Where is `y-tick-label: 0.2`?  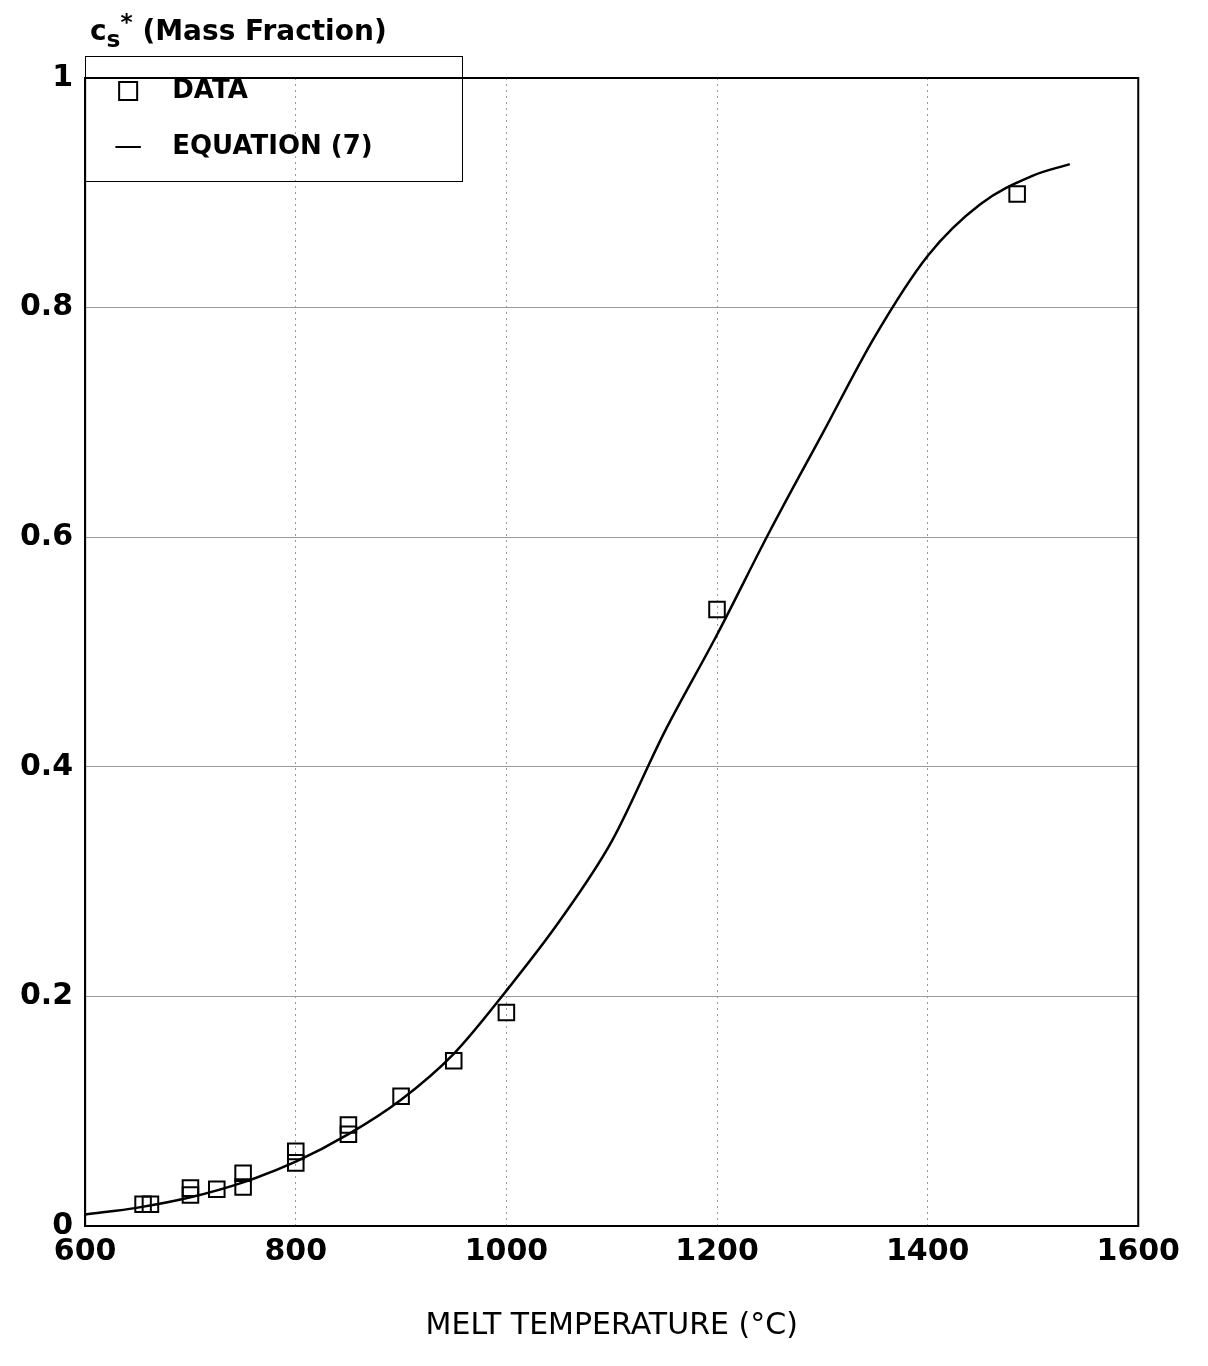 y-tick-label: 0.2 is located at coordinates (46, 994).